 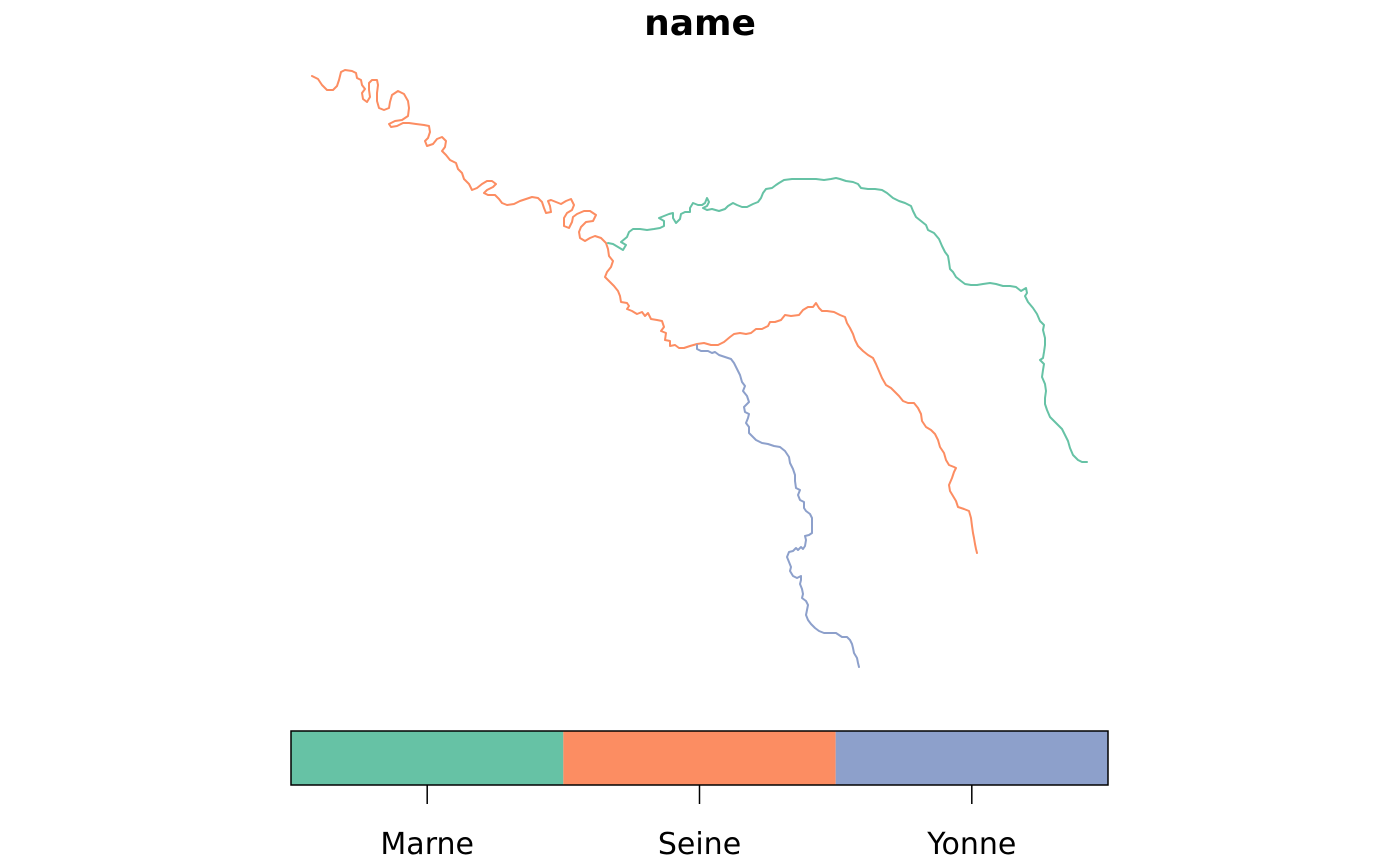 What do you see at coordinates (971, 758) in the screenshot?
I see `legend-swatch-yonne` at bounding box center [971, 758].